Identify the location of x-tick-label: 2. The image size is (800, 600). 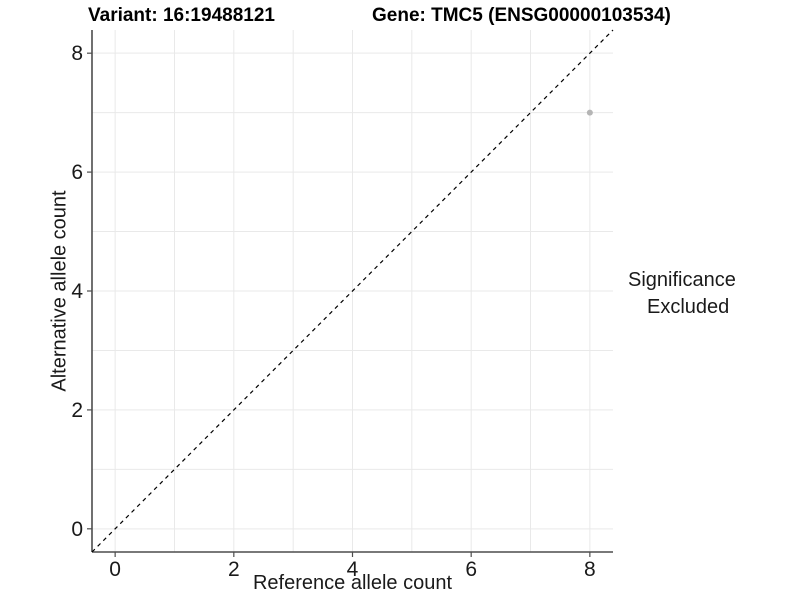
(234, 569).